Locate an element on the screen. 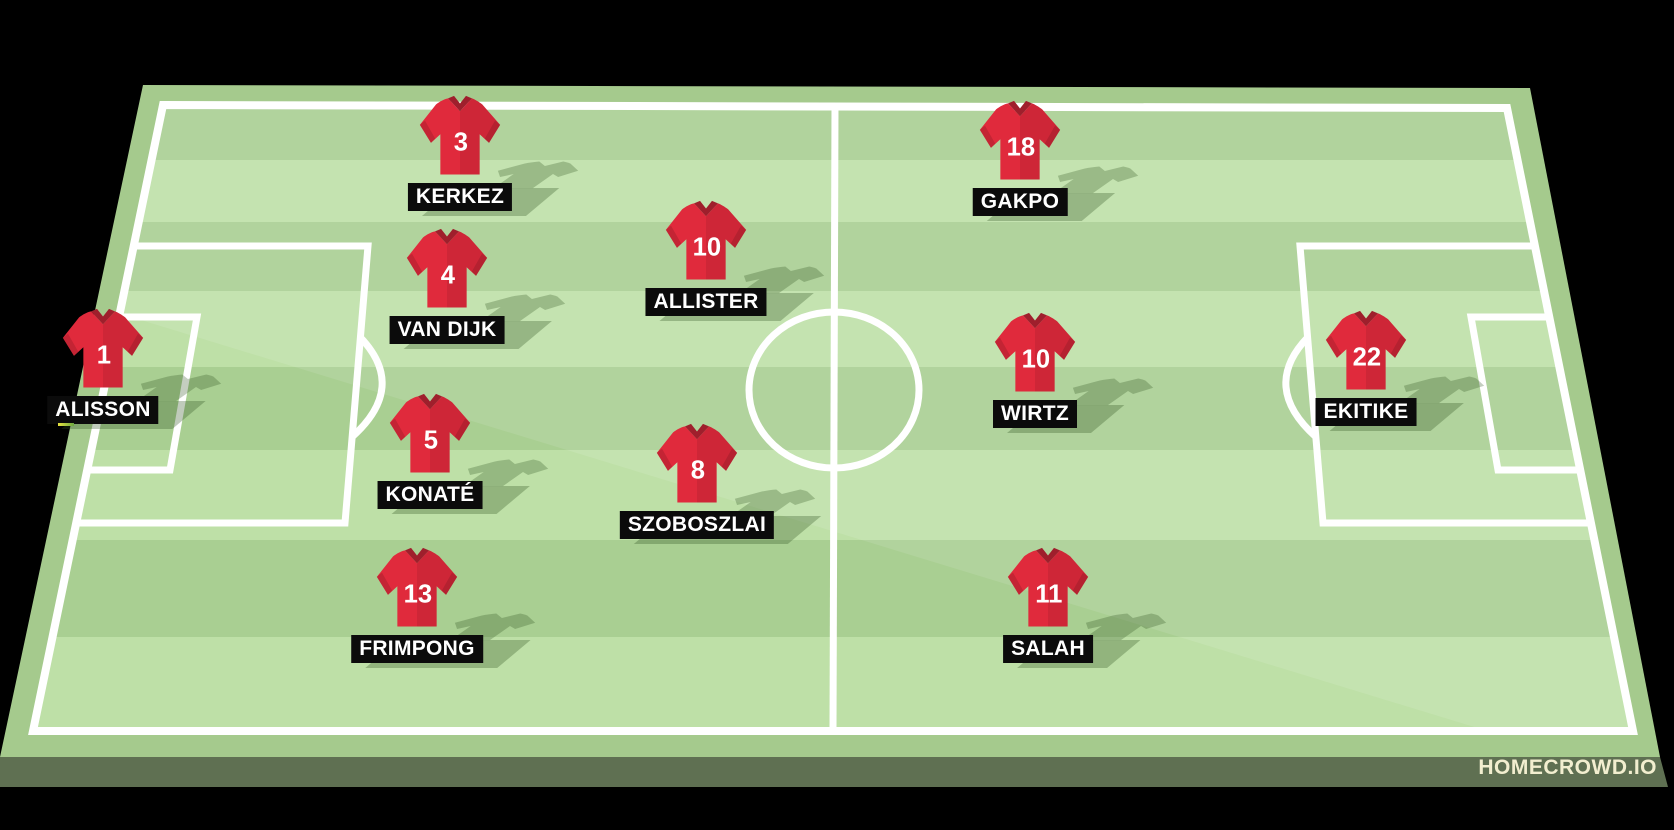 The image size is (1674, 830). player-name-label: EKITIKE is located at coordinates (1366, 412).